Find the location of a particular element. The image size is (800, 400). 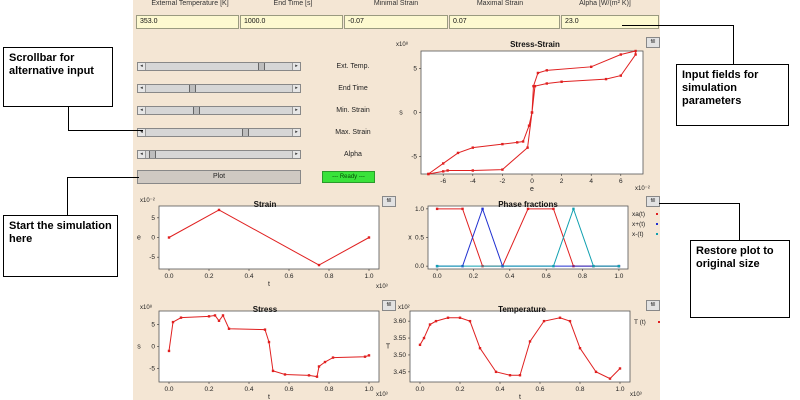

end-time-field: 1000.0 is located at coordinates (291, 22).